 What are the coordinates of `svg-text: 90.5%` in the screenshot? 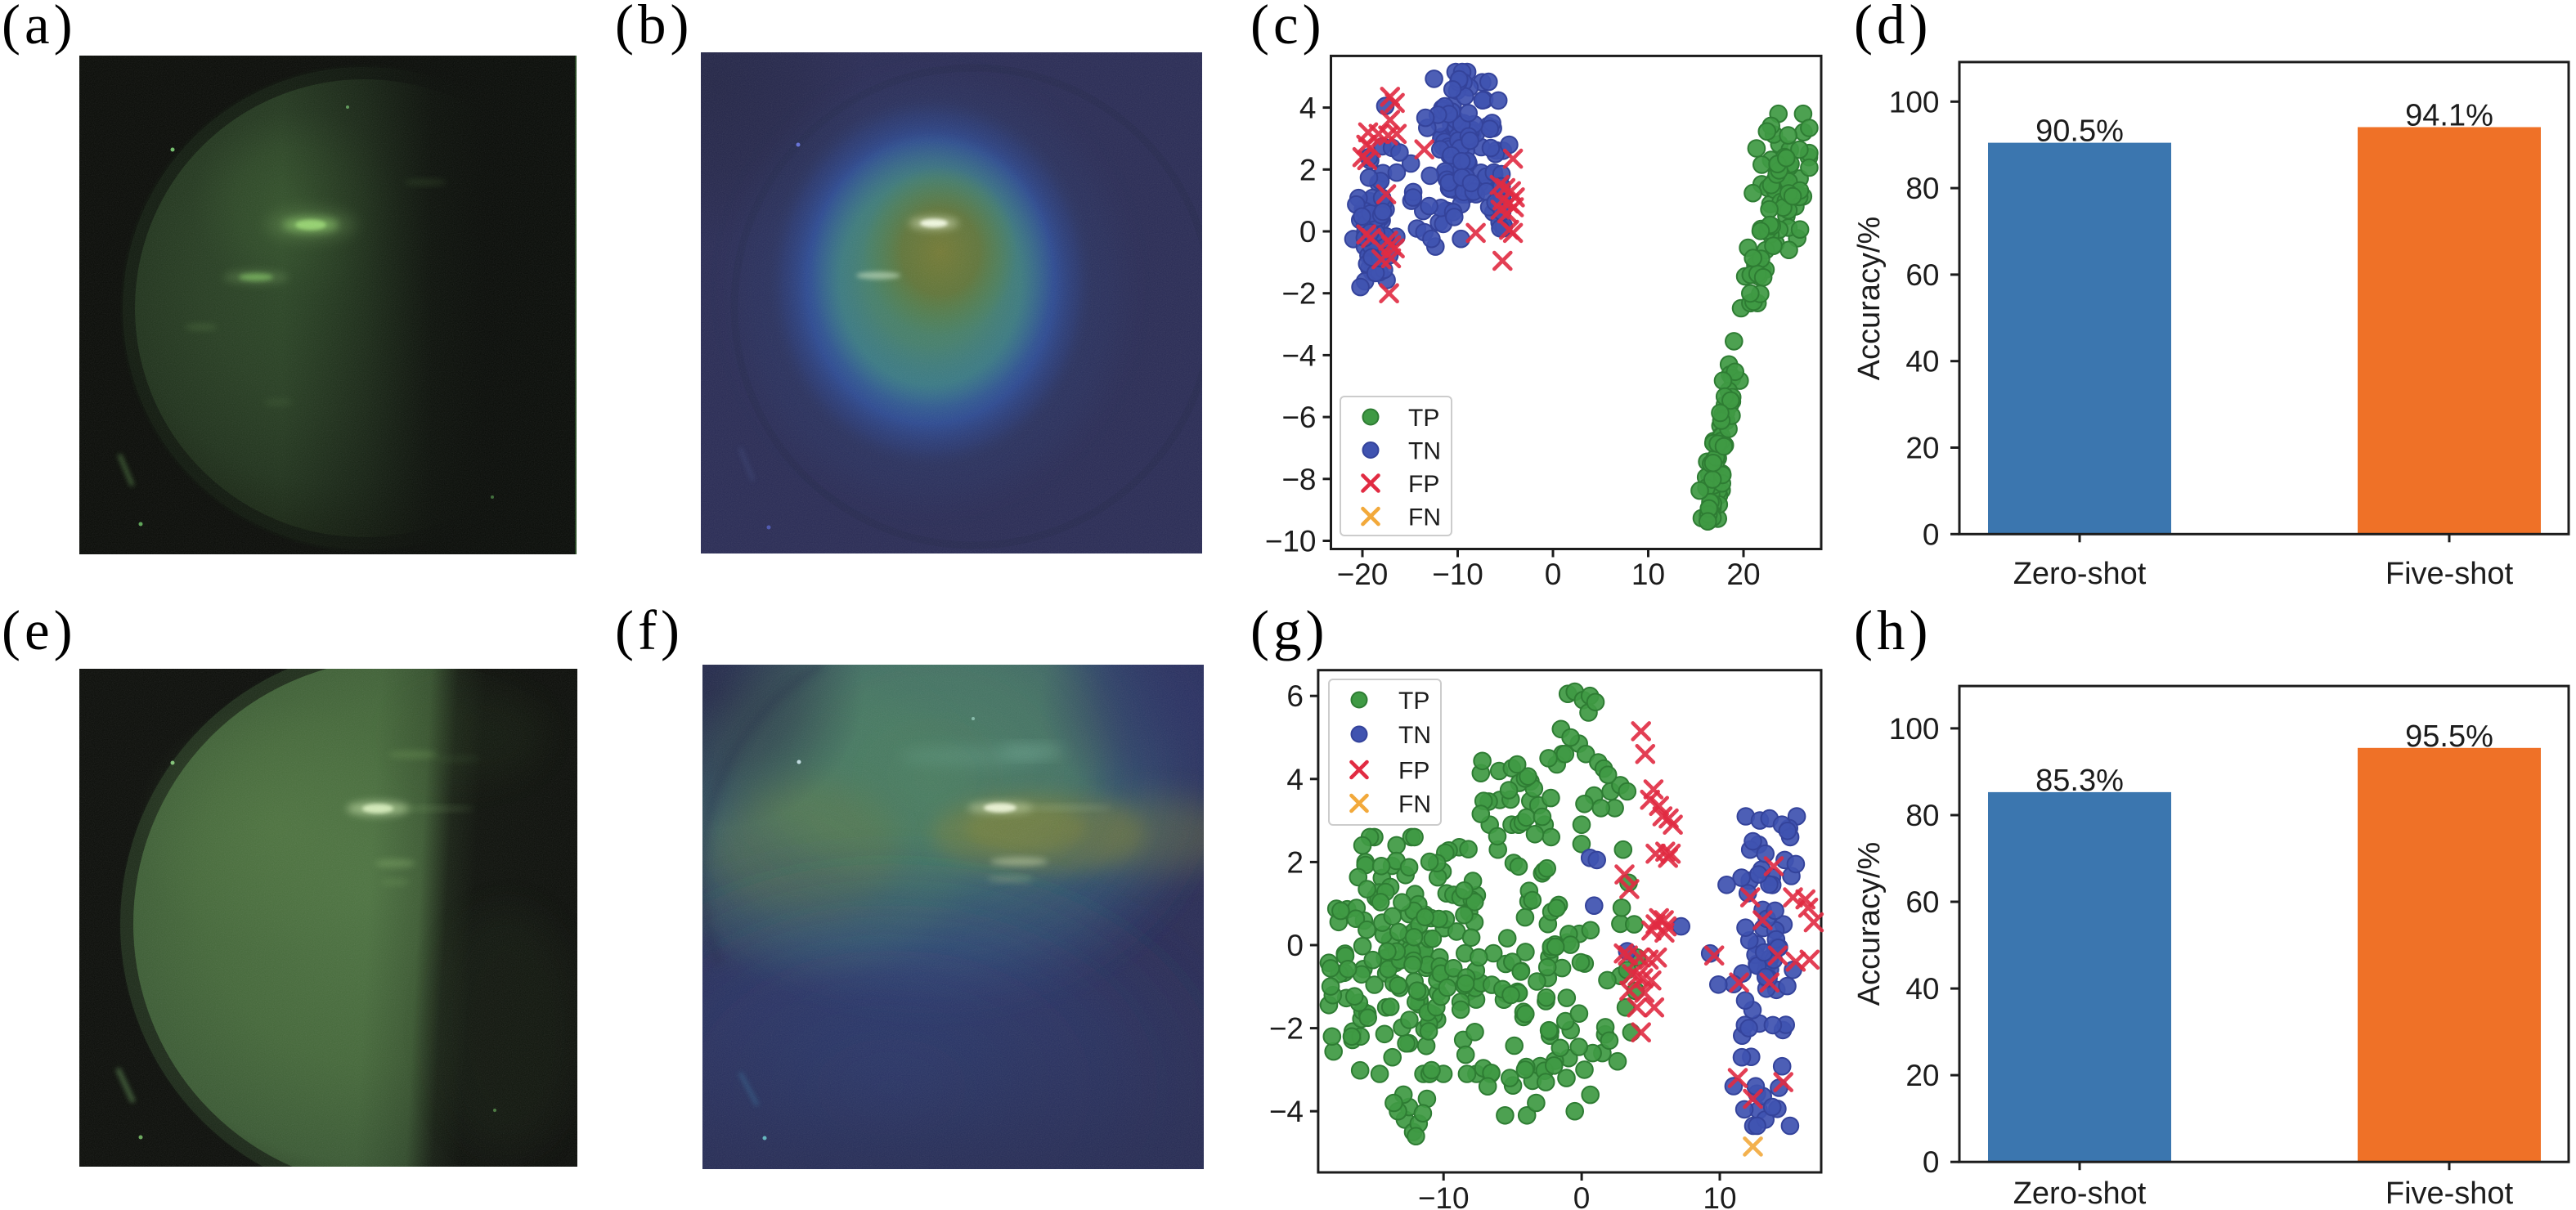 It's located at (2079, 131).